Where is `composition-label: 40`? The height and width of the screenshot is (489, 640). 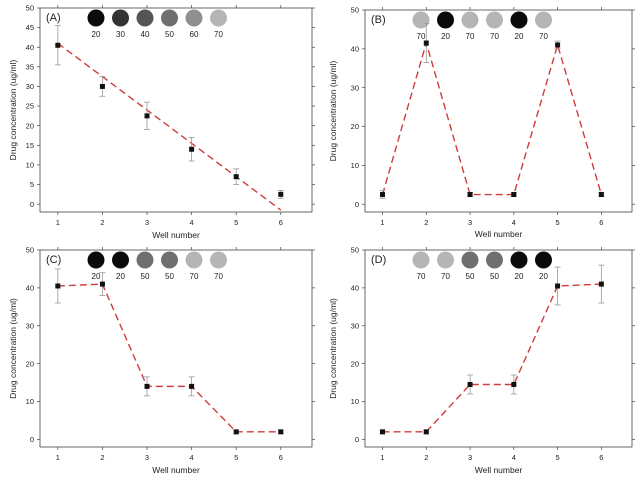
composition-label: 40 is located at coordinates (145, 34).